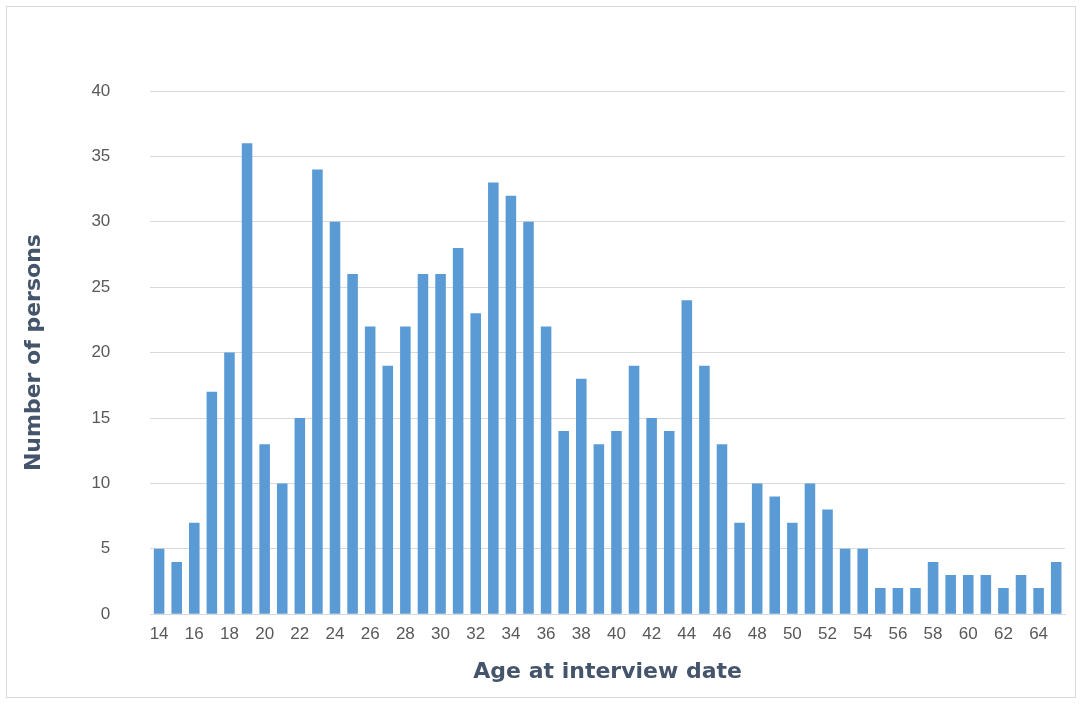 The width and height of the screenshot is (1084, 706). Describe the element at coordinates (511, 634) in the screenshot. I see `x-tick-label: 34` at that location.